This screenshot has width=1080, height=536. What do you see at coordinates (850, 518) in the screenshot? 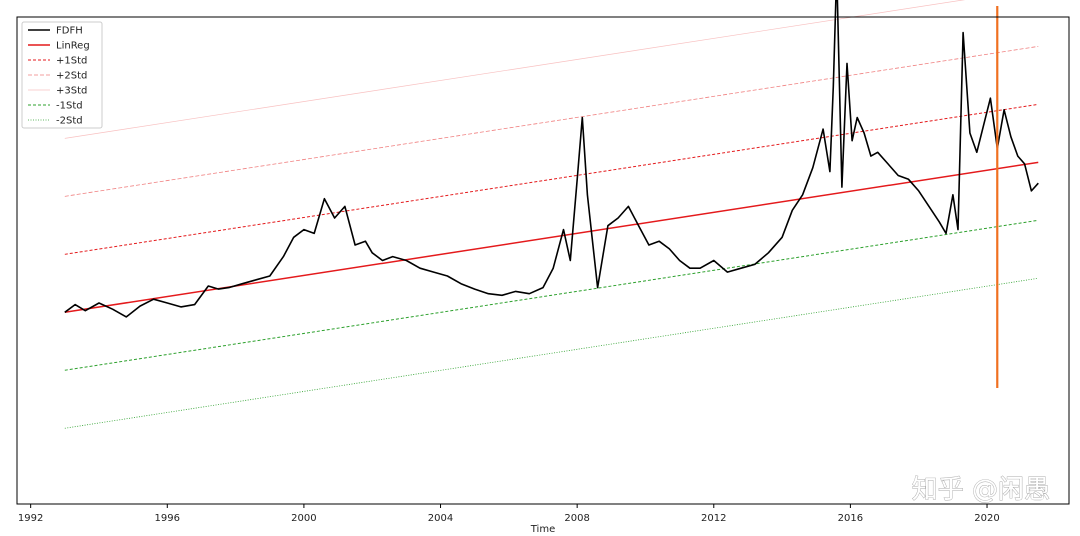
I see `x-tick-label-2016: 2016` at bounding box center [850, 518].